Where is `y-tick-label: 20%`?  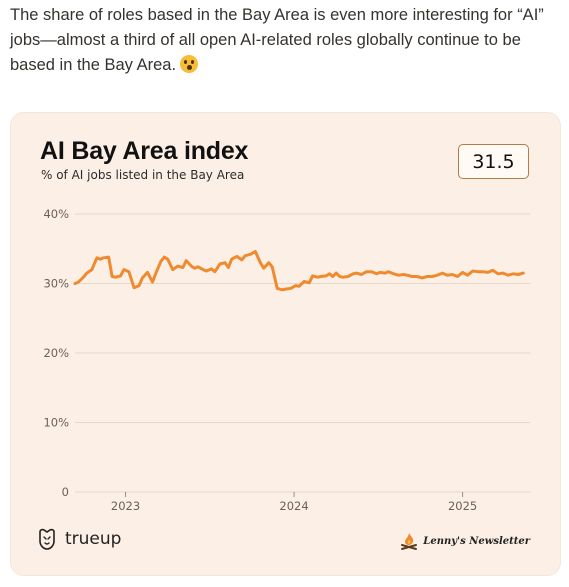
y-tick-label: 20% is located at coordinates (56, 353).